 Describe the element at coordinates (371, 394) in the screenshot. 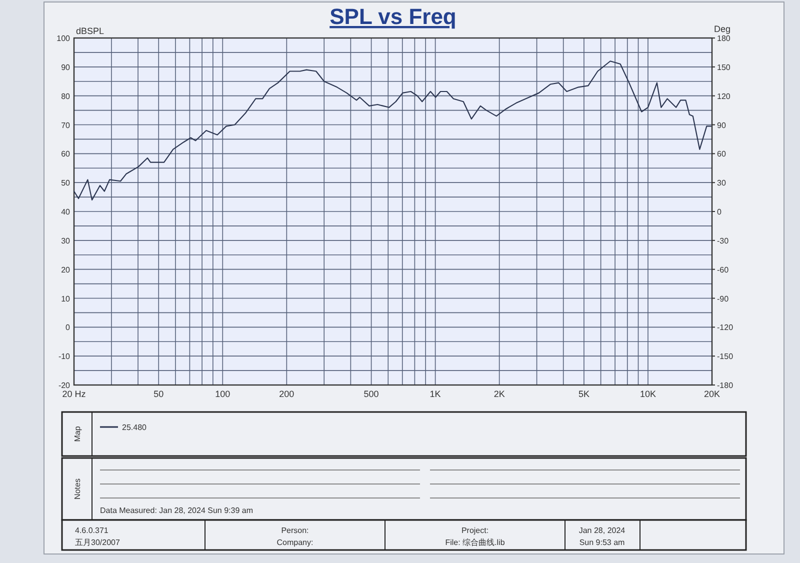

I see `x-tick-label: 500` at that location.